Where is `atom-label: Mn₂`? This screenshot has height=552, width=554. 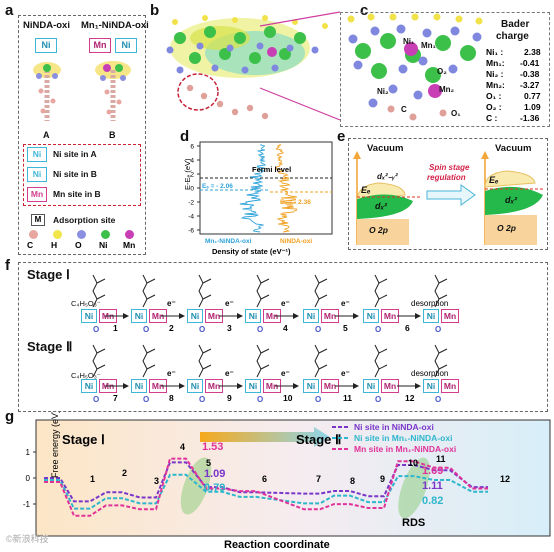 atom-label: Mn₂ is located at coordinates (447, 89).